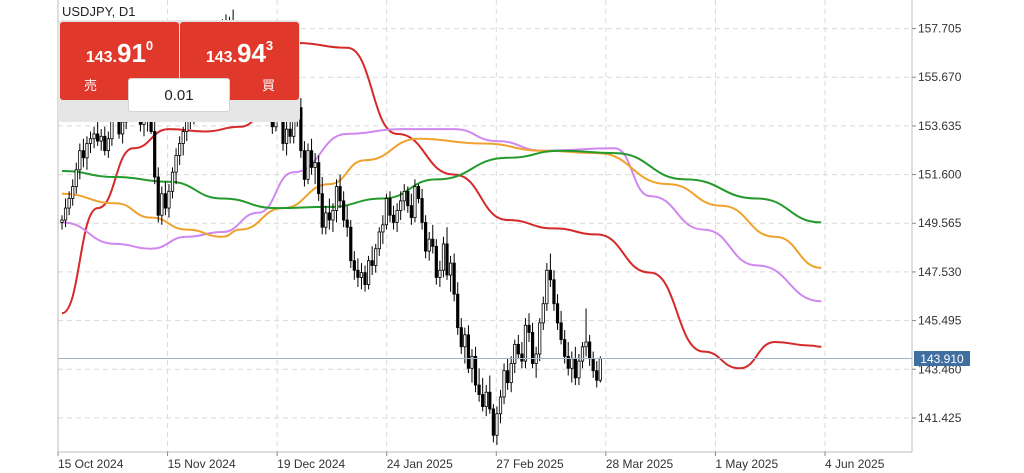  Describe the element at coordinates (640, 464) in the screenshot. I see `x-tick-label: 28 Mar 2025` at that location.